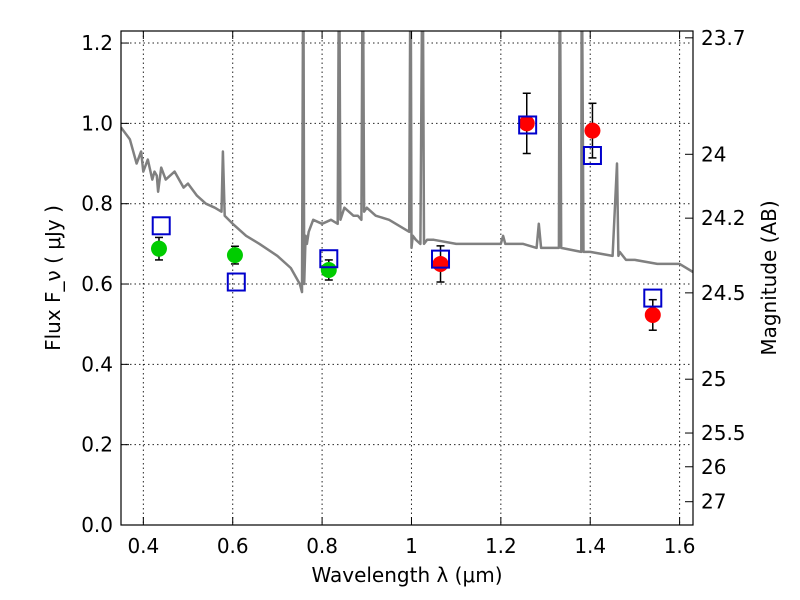  I want to click on right-axis-label: Magnitude (AB), so click(769, 277).